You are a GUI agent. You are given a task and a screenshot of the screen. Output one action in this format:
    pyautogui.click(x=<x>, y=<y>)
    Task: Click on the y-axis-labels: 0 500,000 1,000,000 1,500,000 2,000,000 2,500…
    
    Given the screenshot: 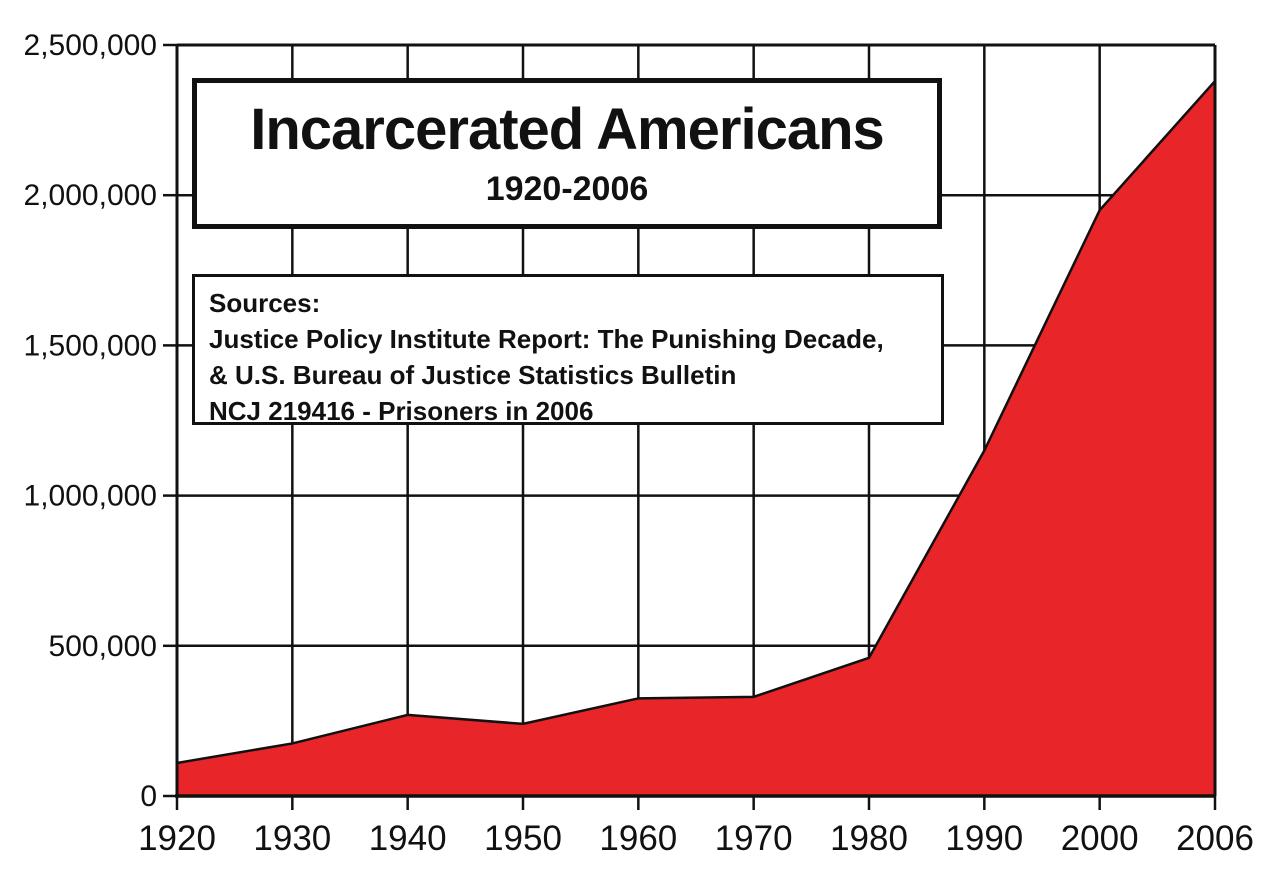 What is the action you would take?
    pyautogui.click(x=90, y=421)
    